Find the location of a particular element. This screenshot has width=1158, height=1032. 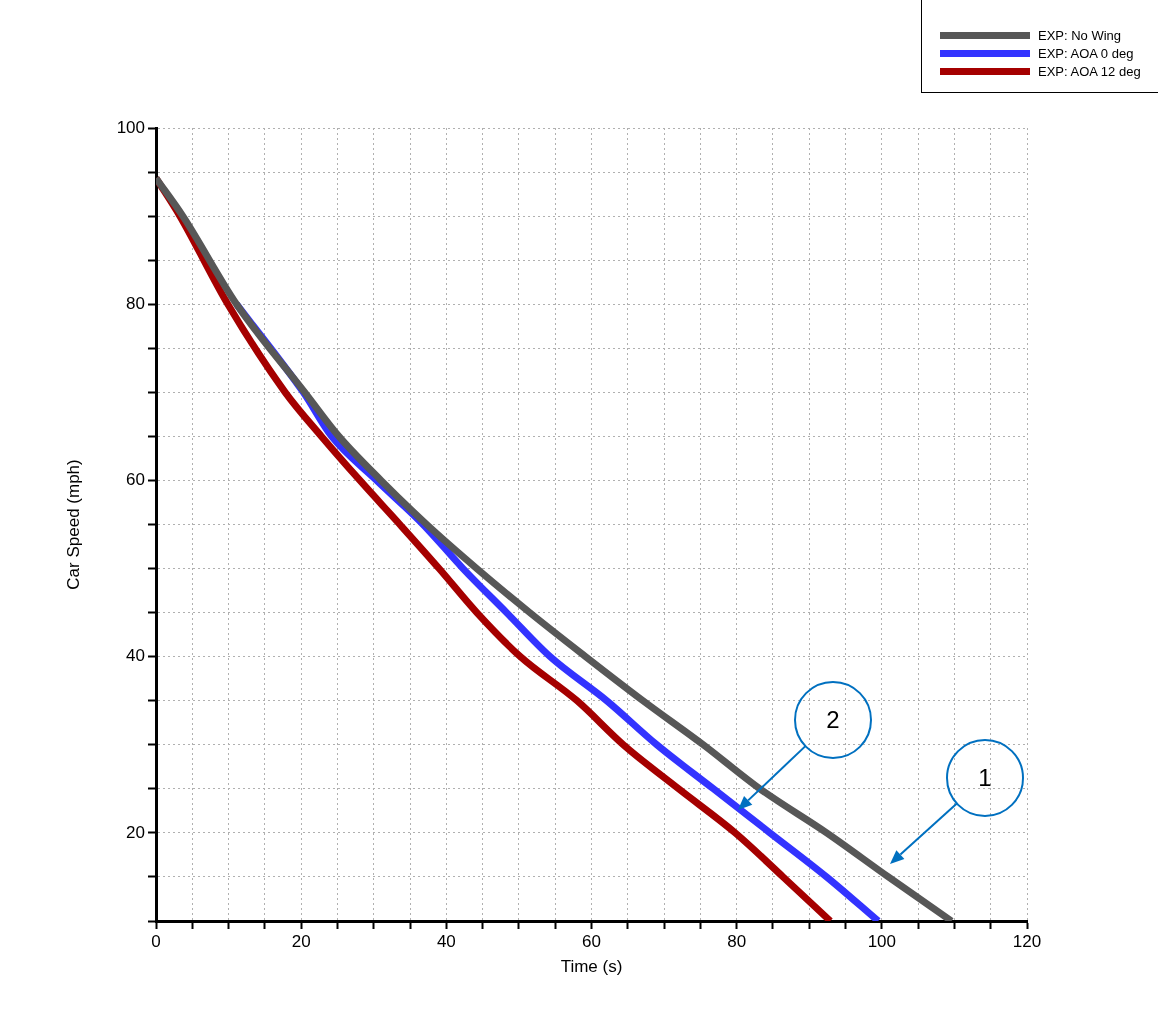

text: EXP: No Wing is located at coordinates (1080, 35).